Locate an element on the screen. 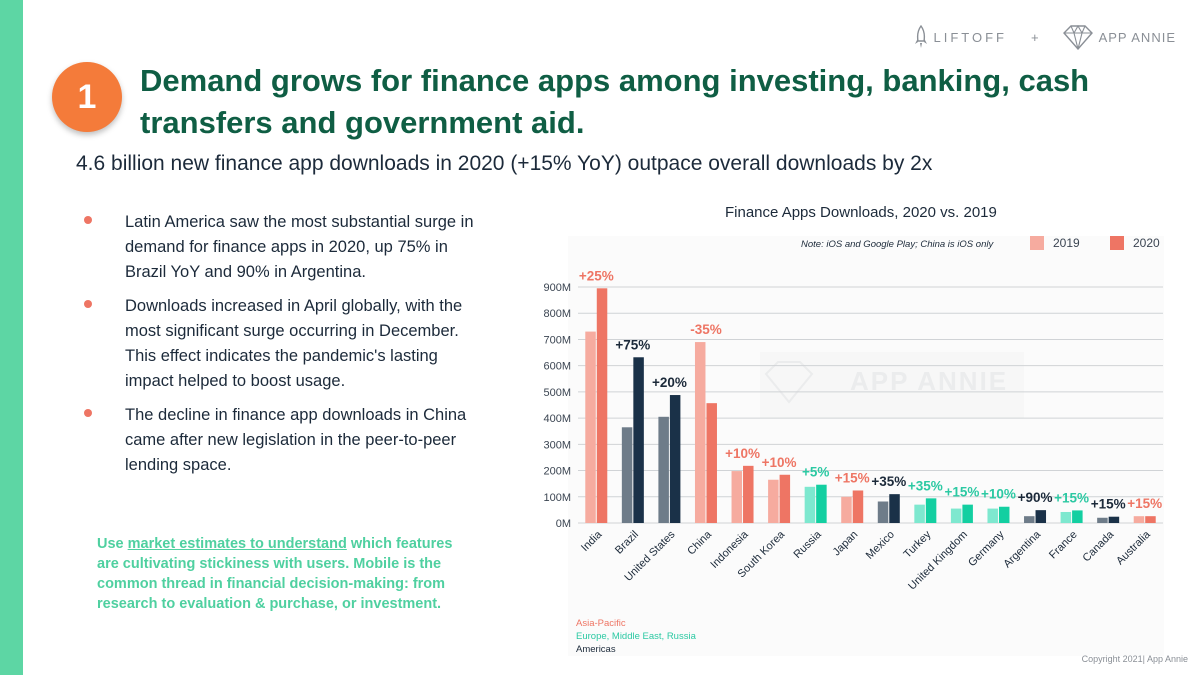 The height and width of the screenshot is (675, 1200). bar-2020-germany is located at coordinates (1004, 514).